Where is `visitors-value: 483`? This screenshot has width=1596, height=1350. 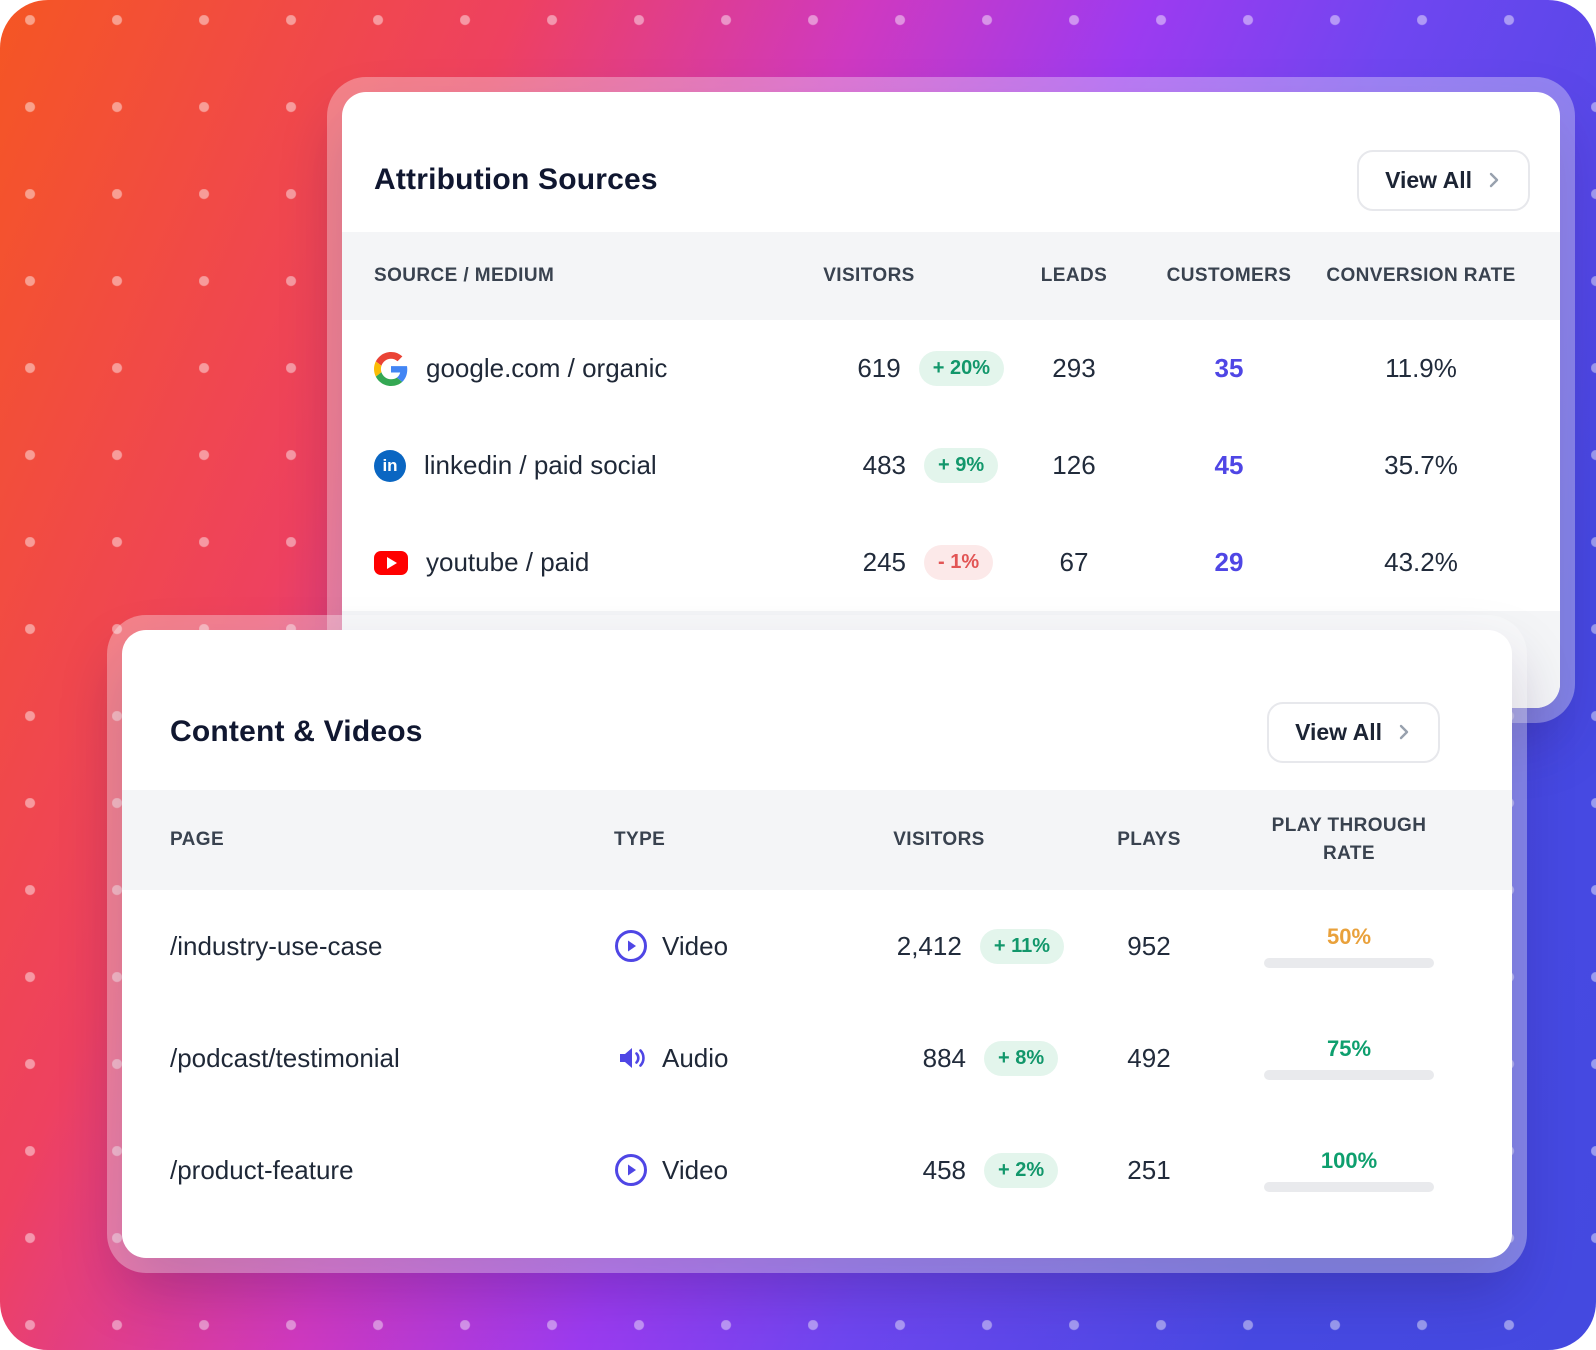
visitors-value: 483 is located at coordinates (884, 465).